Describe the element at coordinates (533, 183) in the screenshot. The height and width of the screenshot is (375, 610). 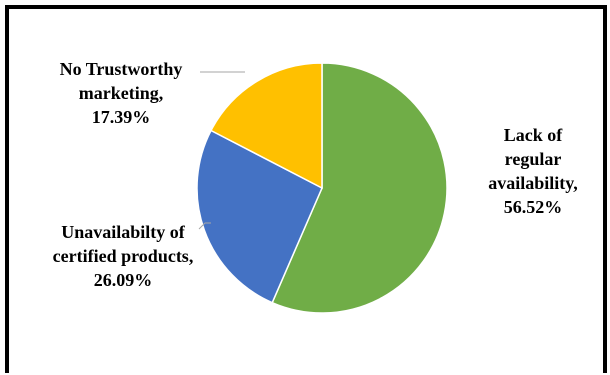
I see `slice-label-line: availability,` at that location.